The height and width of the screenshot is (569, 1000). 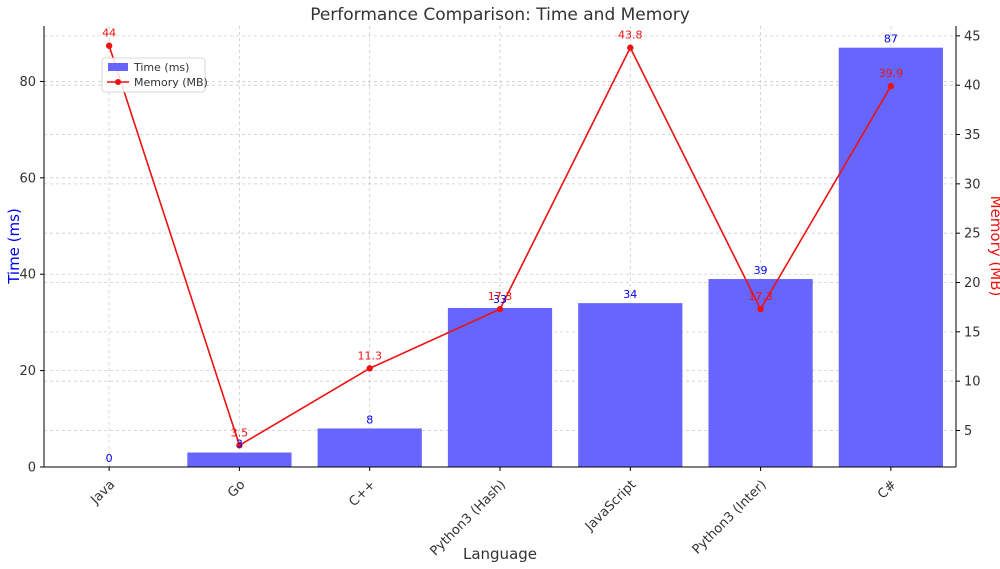 What do you see at coordinates (887, 489) in the screenshot?
I see `x-tick-label: C#` at bounding box center [887, 489].